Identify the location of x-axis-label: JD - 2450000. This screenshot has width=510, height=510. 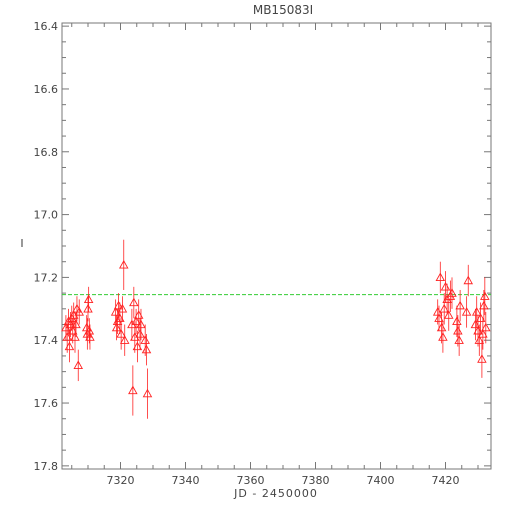
(275, 493).